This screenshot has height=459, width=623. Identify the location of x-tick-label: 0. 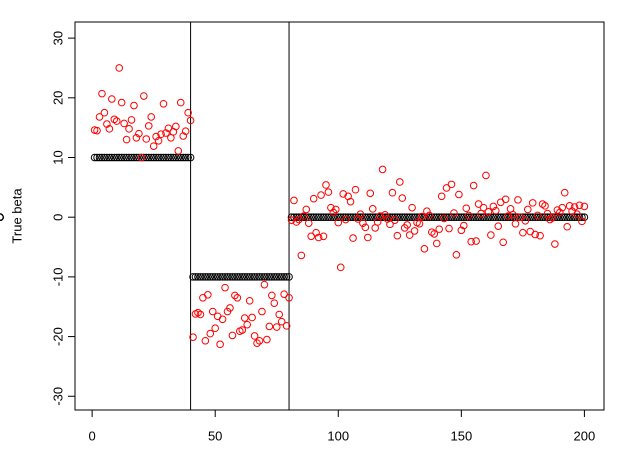
(92, 435).